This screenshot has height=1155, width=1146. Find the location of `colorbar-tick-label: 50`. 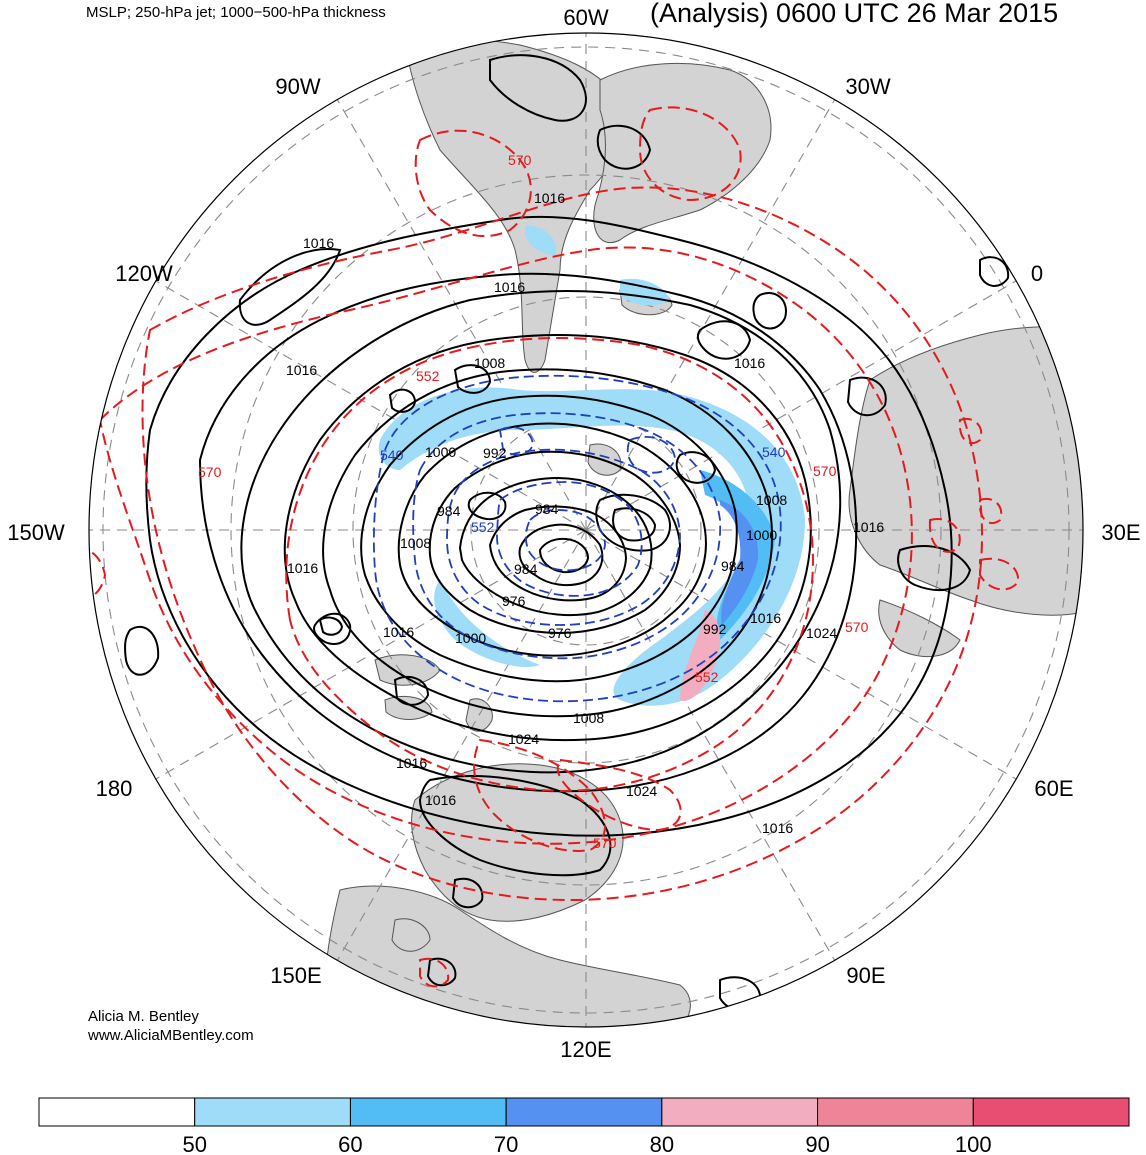

colorbar-tick-label: 50 is located at coordinates (194, 1143).